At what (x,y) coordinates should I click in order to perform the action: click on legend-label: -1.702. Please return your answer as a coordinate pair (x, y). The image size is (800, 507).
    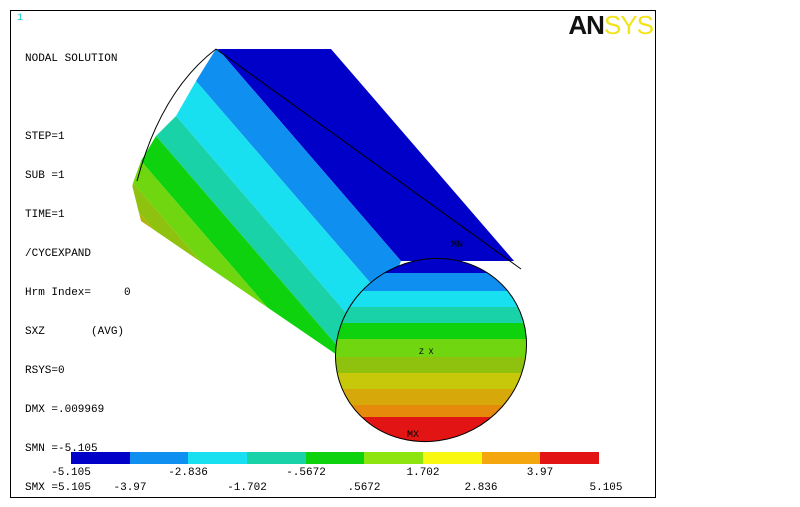
    Looking at the image, I should click on (247, 488).